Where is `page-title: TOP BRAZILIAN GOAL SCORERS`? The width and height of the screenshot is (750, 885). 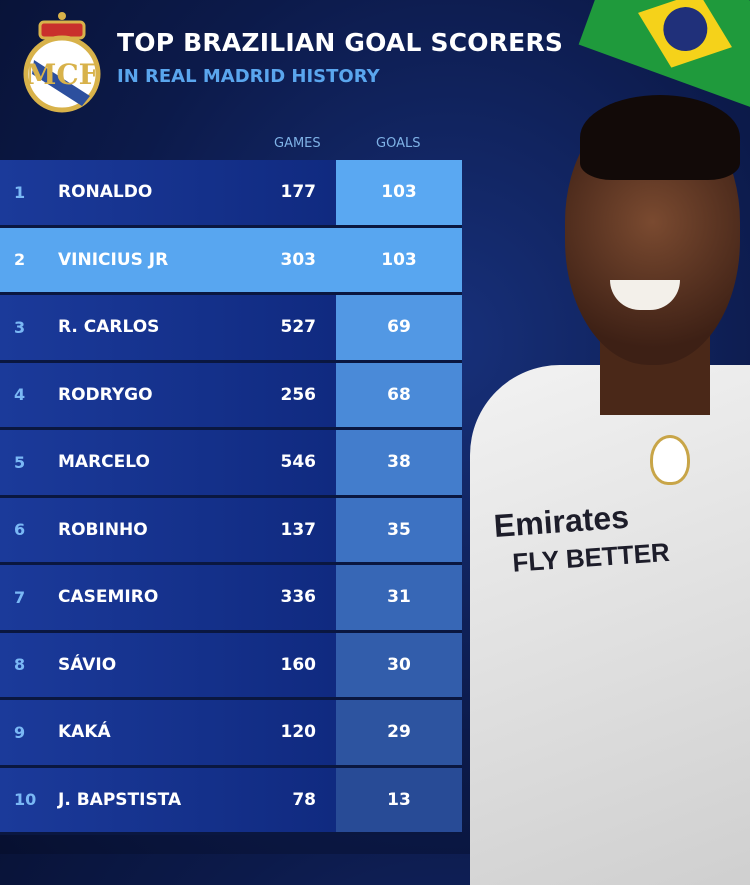 page-title: TOP BRAZILIAN GOAL SCORERS is located at coordinates (340, 42).